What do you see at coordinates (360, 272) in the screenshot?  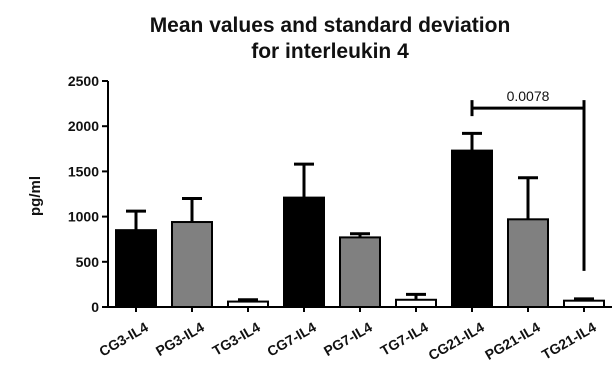 I see `bar-pg7-il4` at bounding box center [360, 272].